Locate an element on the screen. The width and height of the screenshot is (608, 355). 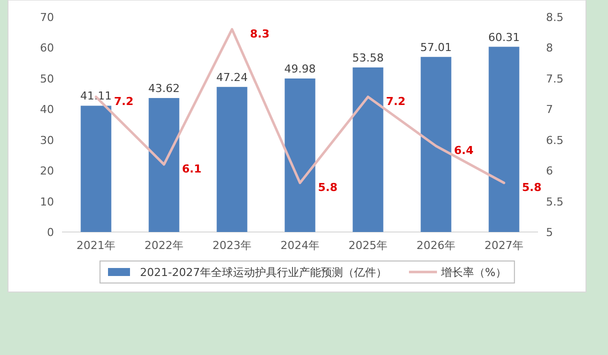
y2-tick-label: 7 is located at coordinates (549, 109).